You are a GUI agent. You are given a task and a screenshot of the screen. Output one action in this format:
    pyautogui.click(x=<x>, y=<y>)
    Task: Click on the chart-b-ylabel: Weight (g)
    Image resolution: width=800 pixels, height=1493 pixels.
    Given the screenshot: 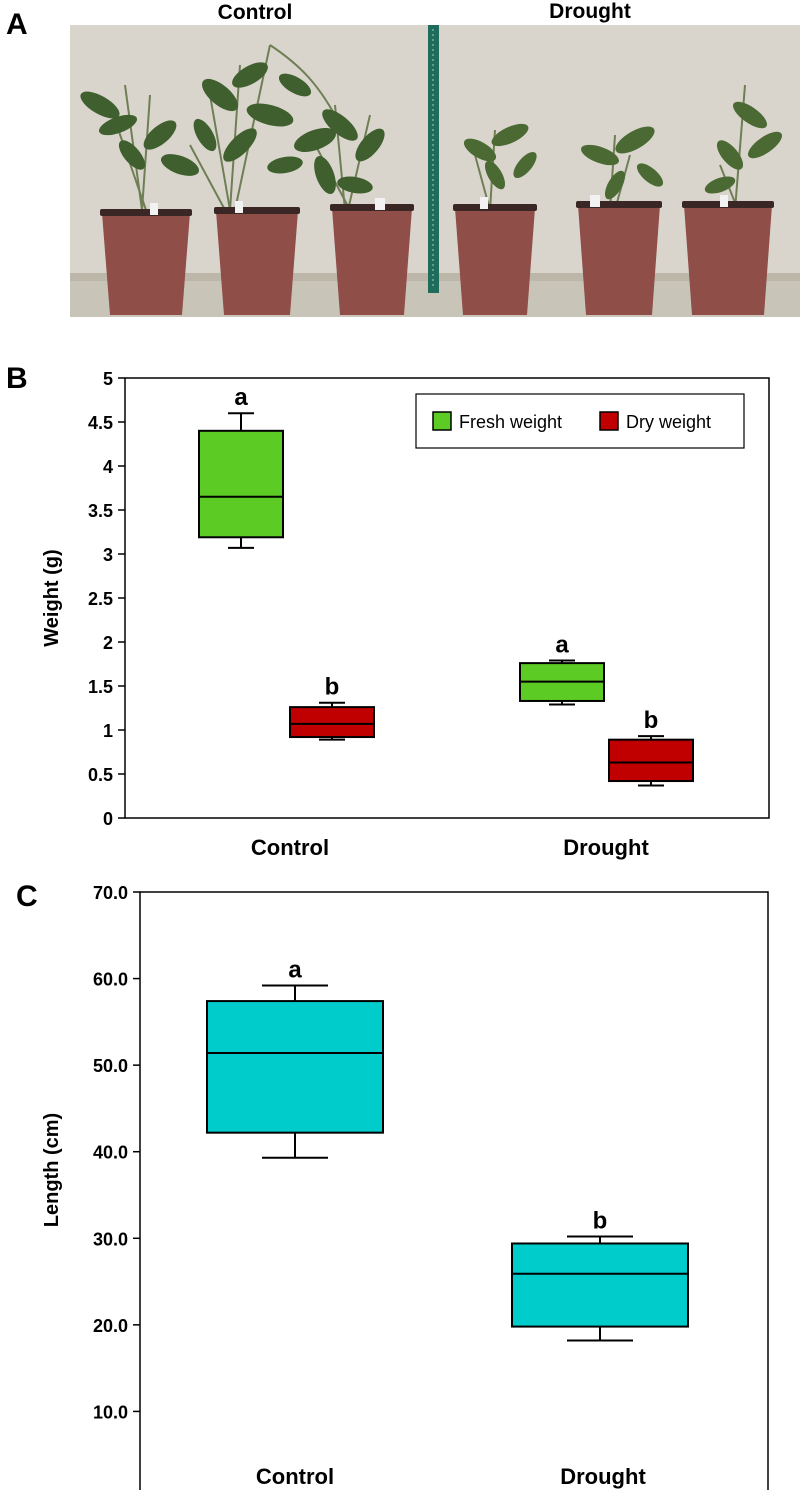 What is the action you would take?
    pyautogui.click(x=52, y=597)
    